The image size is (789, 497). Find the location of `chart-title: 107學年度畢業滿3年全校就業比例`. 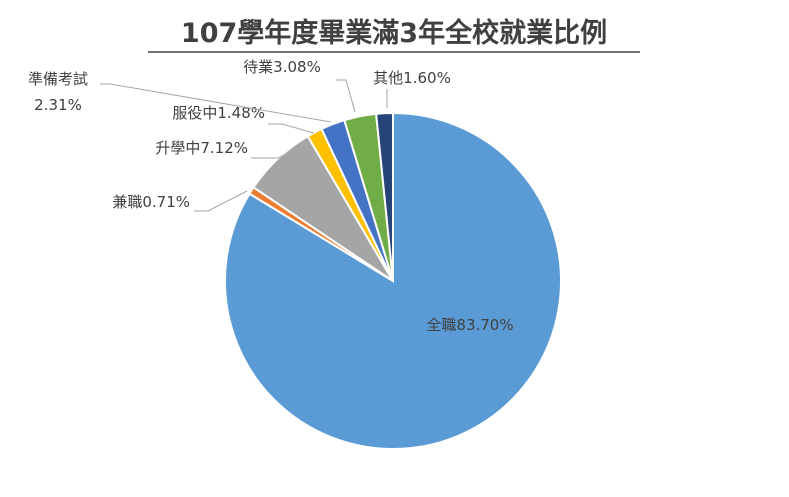

chart-title: 107學年度畢業滿3年全校就業比例 is located at coordinates (394, 33).